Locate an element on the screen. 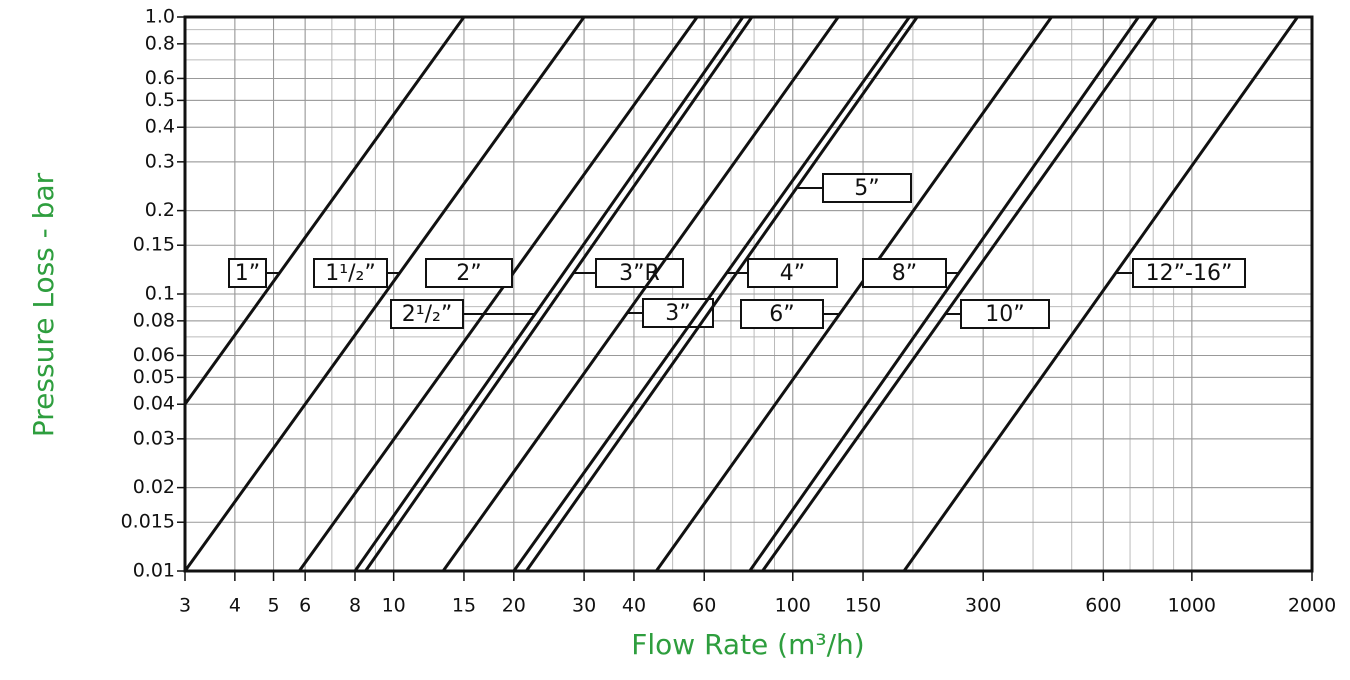 The height and width of the screenshot is (680, 1350). series-label: 6” is located at coordinates (781, 314).